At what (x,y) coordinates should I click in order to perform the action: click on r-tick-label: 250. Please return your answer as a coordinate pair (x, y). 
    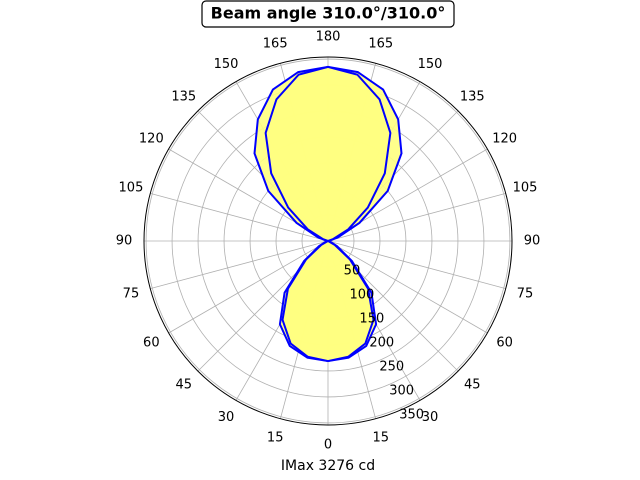
    Looking at the image, I should click on (391, 367).